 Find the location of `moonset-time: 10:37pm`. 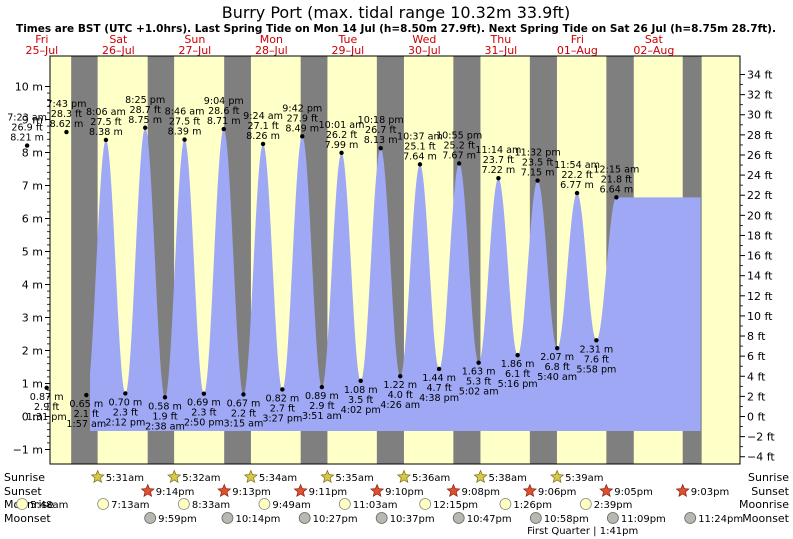

moonset-time: 10:37pm is located at coordinates (412, 519).